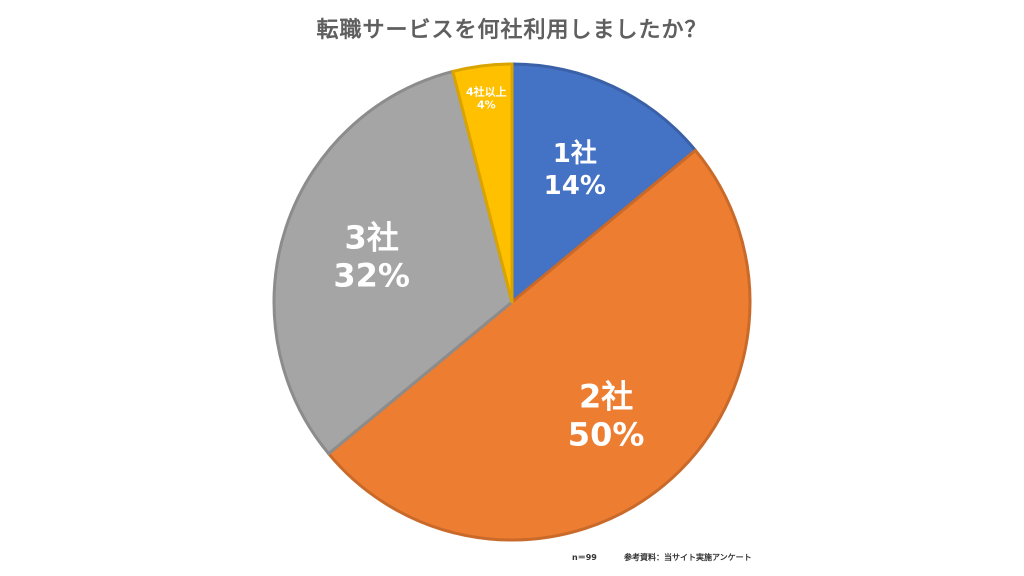  What do you see at coordinates (372, 237) in the screenshot?
I see `slice-category-label-3: 3社` at bounding box center [372, 237].